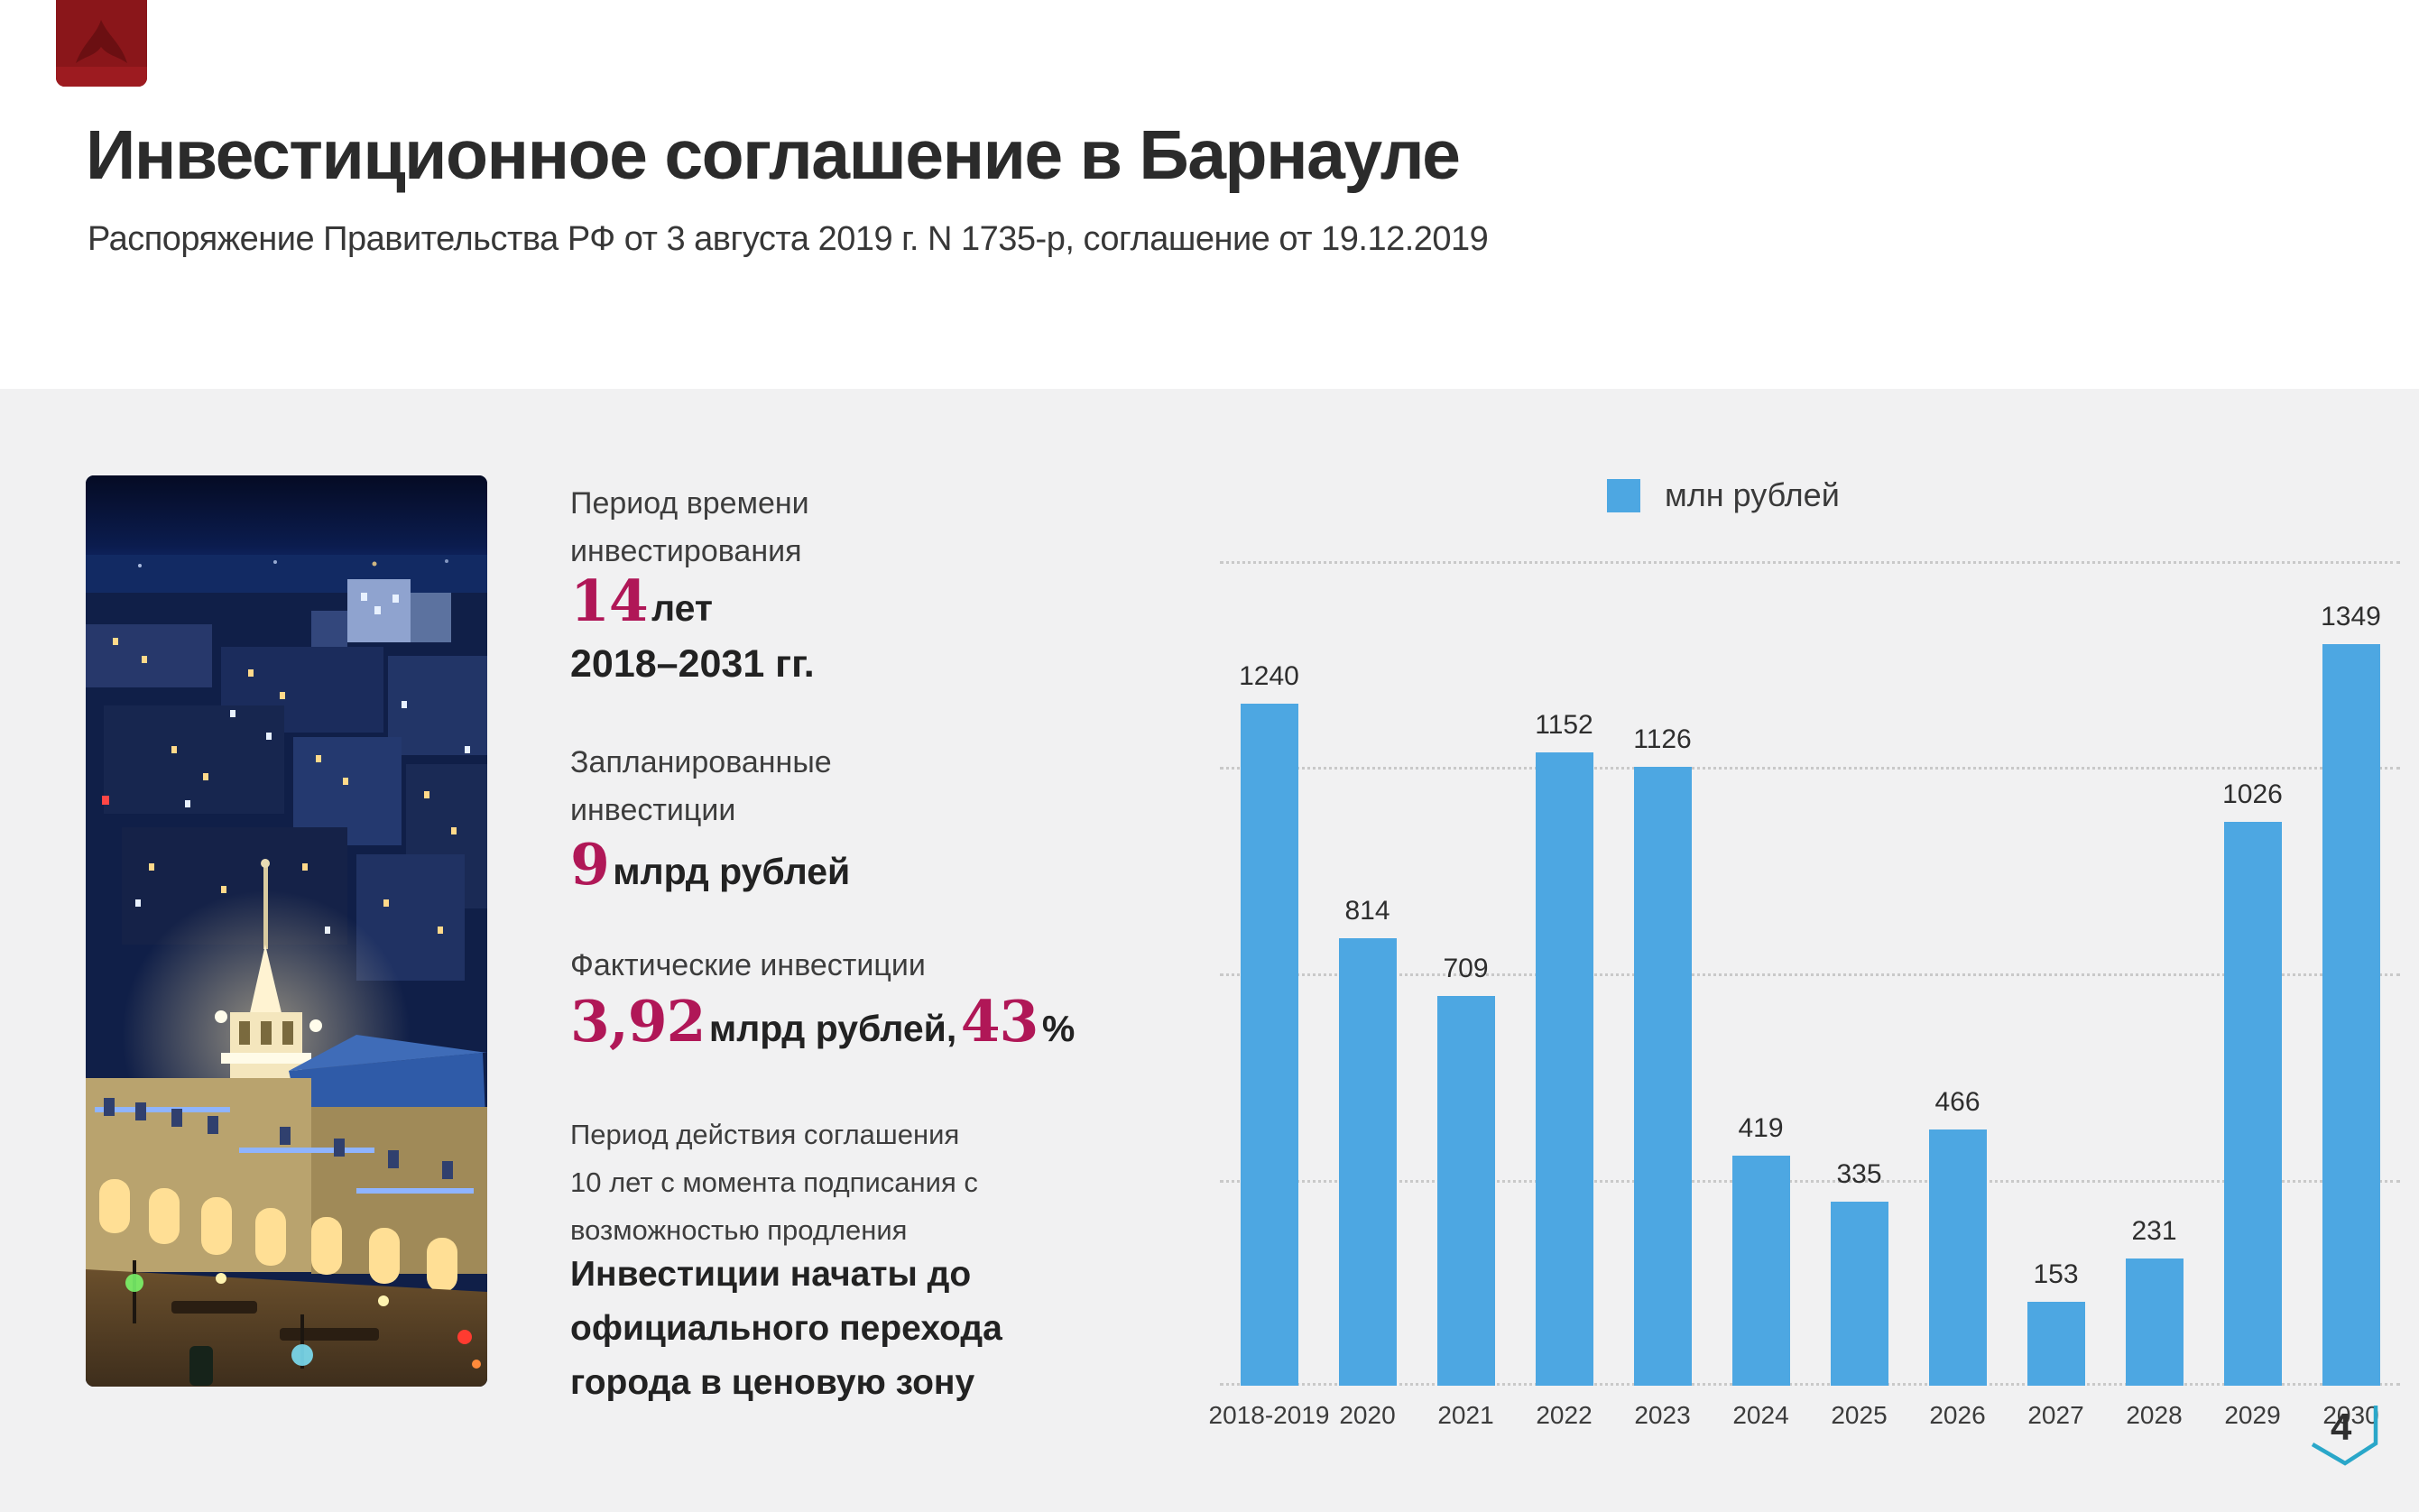 Image resolution: width=2419 pixels, height=1512 pixels. Describe the element at coordinates (2056, 995) in the screenshot. I see `bar-group: 153 2027` at that location.